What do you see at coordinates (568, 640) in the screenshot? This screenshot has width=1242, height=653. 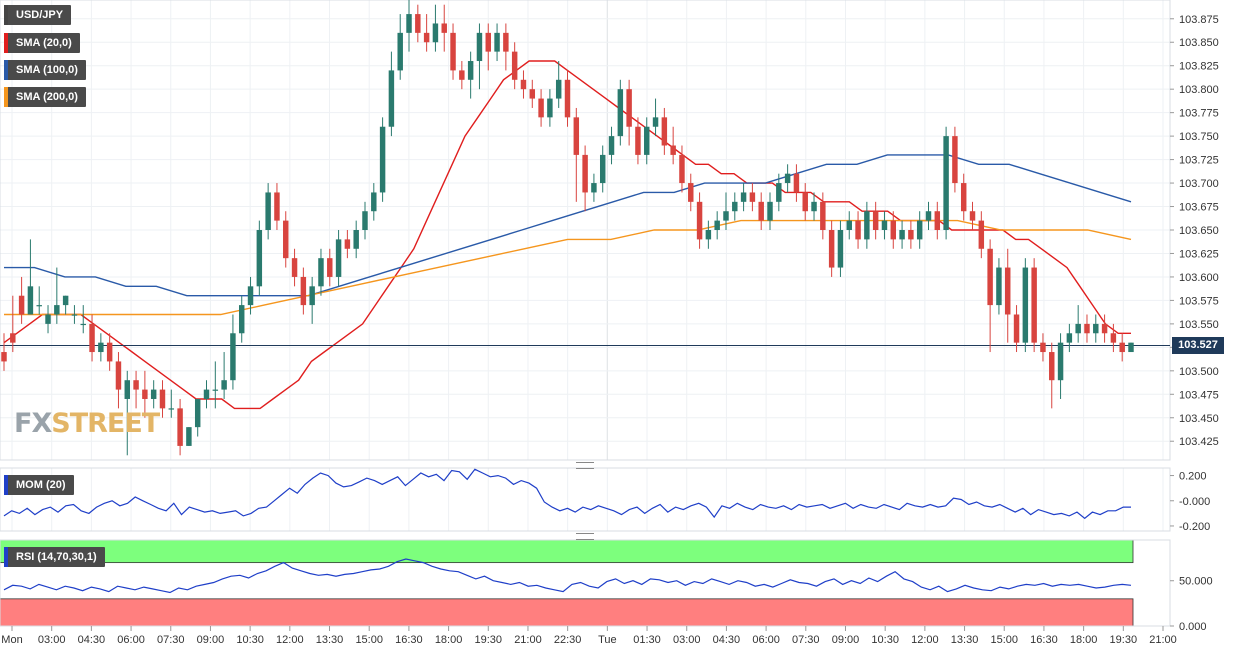 I see `x-tick-label: 22:30` at bounding box center [568, 640].